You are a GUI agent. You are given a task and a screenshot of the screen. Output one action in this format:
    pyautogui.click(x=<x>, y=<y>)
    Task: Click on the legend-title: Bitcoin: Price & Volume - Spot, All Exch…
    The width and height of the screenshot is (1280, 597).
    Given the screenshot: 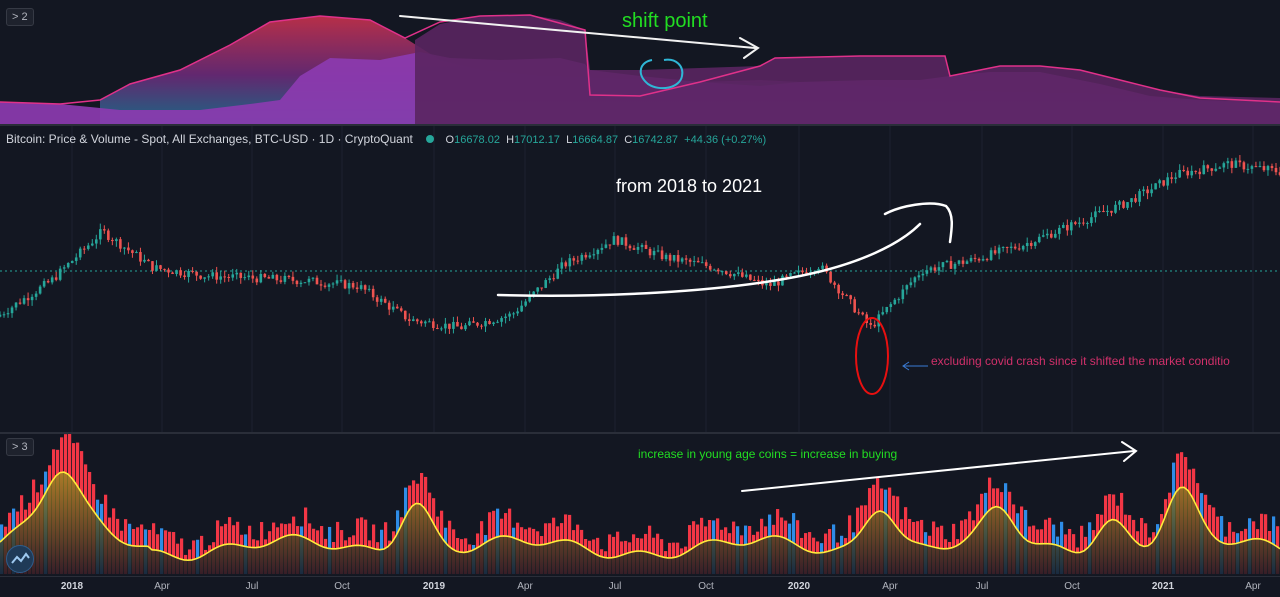 What is the action you would take?
    pyautogui.click(x=209, y=139)
    